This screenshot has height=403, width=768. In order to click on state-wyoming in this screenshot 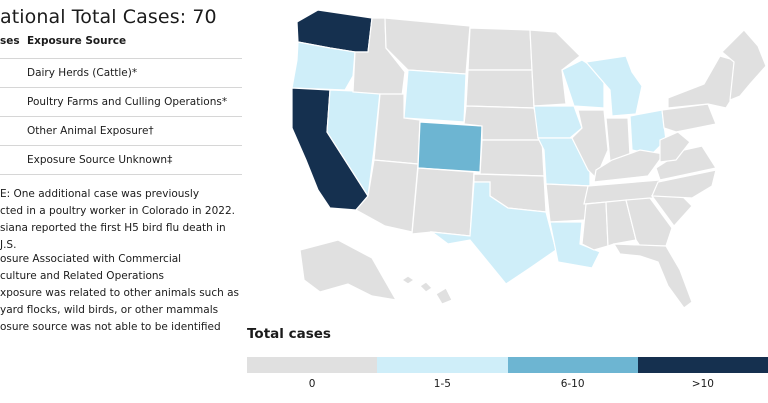, I will do `click(435, 96)`.